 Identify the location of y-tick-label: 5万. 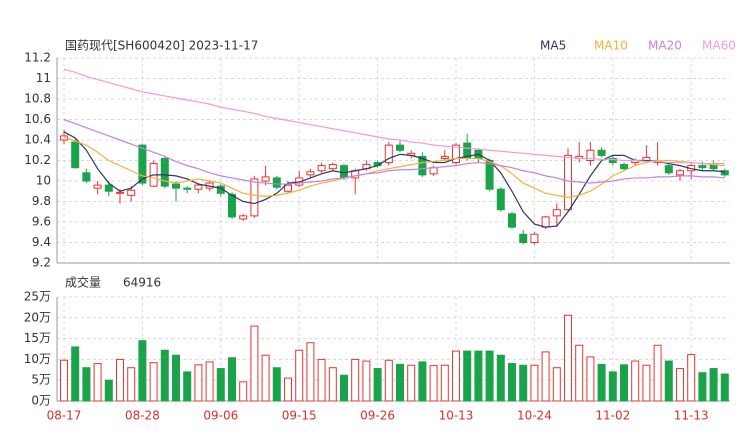
(41, 380).